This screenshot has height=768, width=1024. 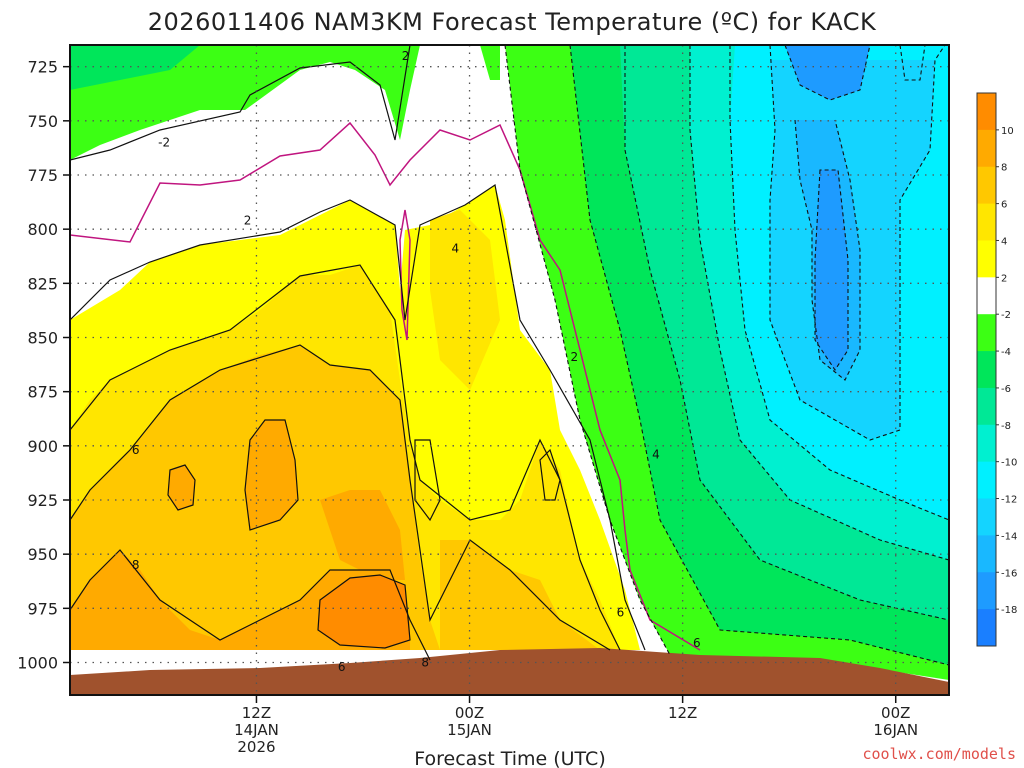 I want to click on contour-p10-blob, so click(x=364, y=611).